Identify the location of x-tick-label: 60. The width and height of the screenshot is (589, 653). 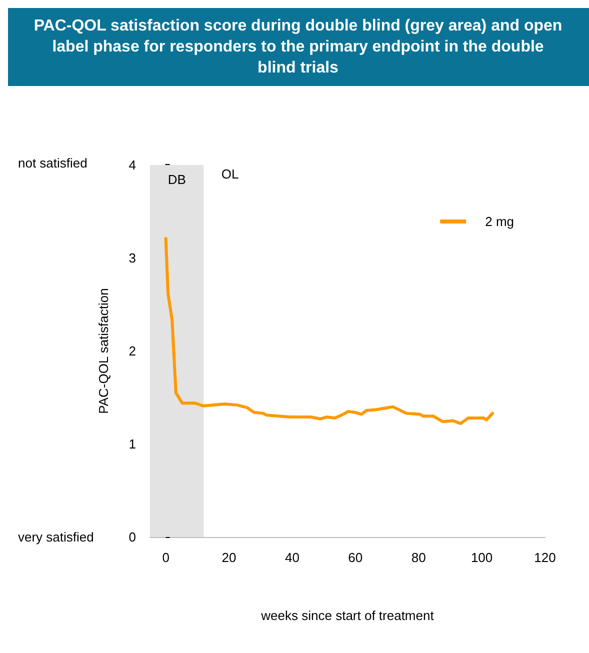
(355, 557).